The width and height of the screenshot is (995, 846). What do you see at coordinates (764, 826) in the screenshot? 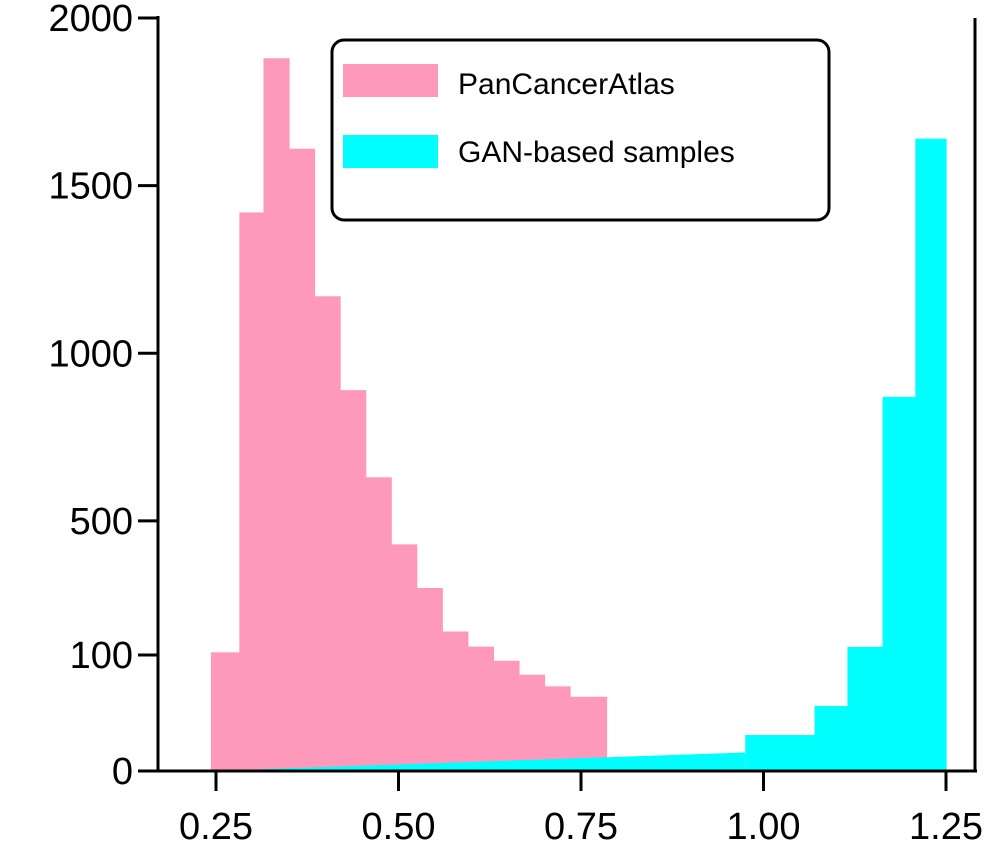
I see `x-tick-label: 1.00` at bounding box center [764, 826].